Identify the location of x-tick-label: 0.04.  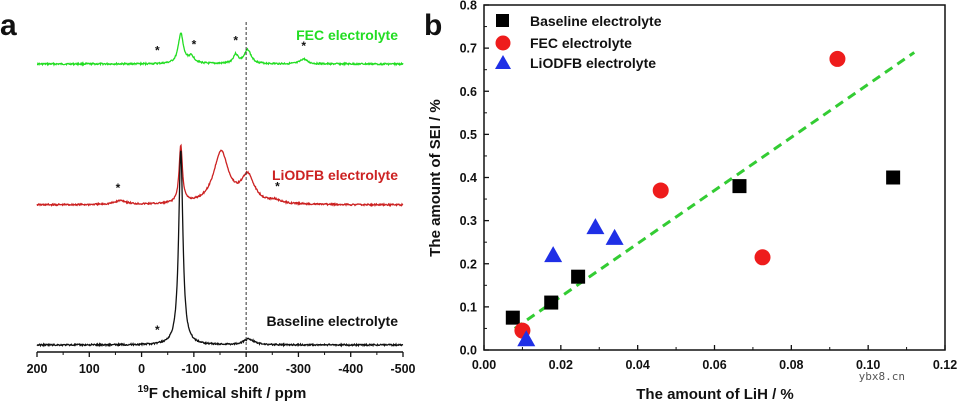
(637, 365).